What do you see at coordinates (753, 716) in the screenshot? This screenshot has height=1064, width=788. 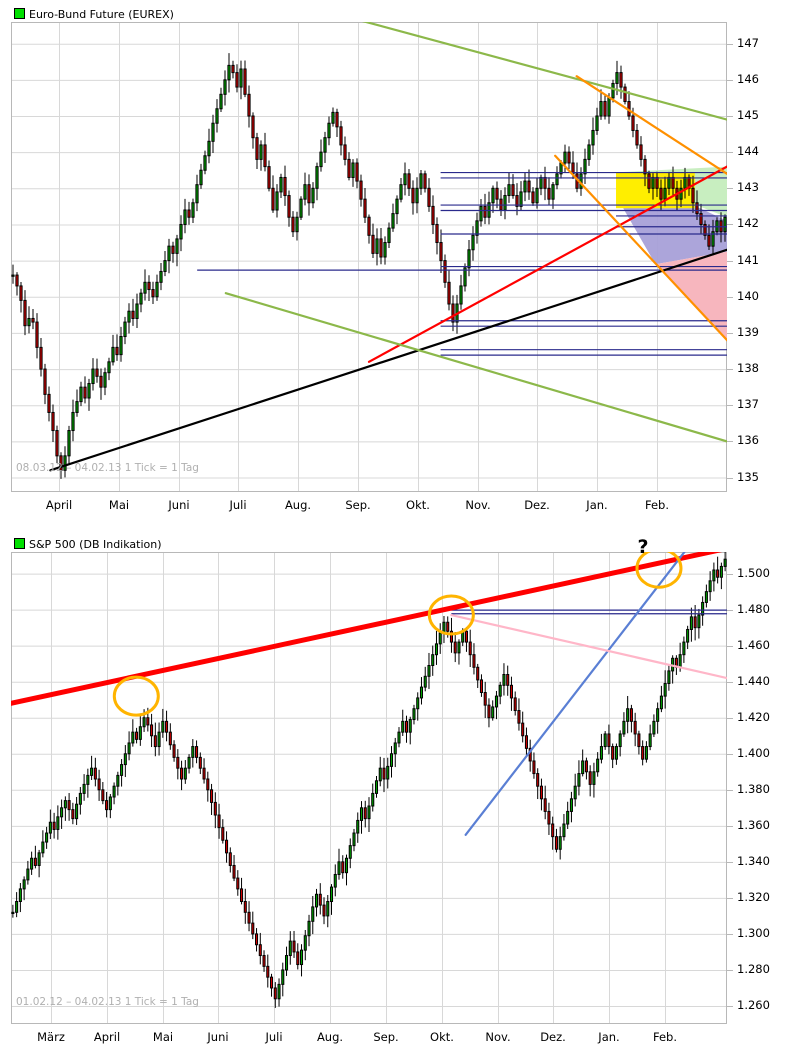 I see `y-axis-tick-label: 1.420` at bounding box center [753, 716].